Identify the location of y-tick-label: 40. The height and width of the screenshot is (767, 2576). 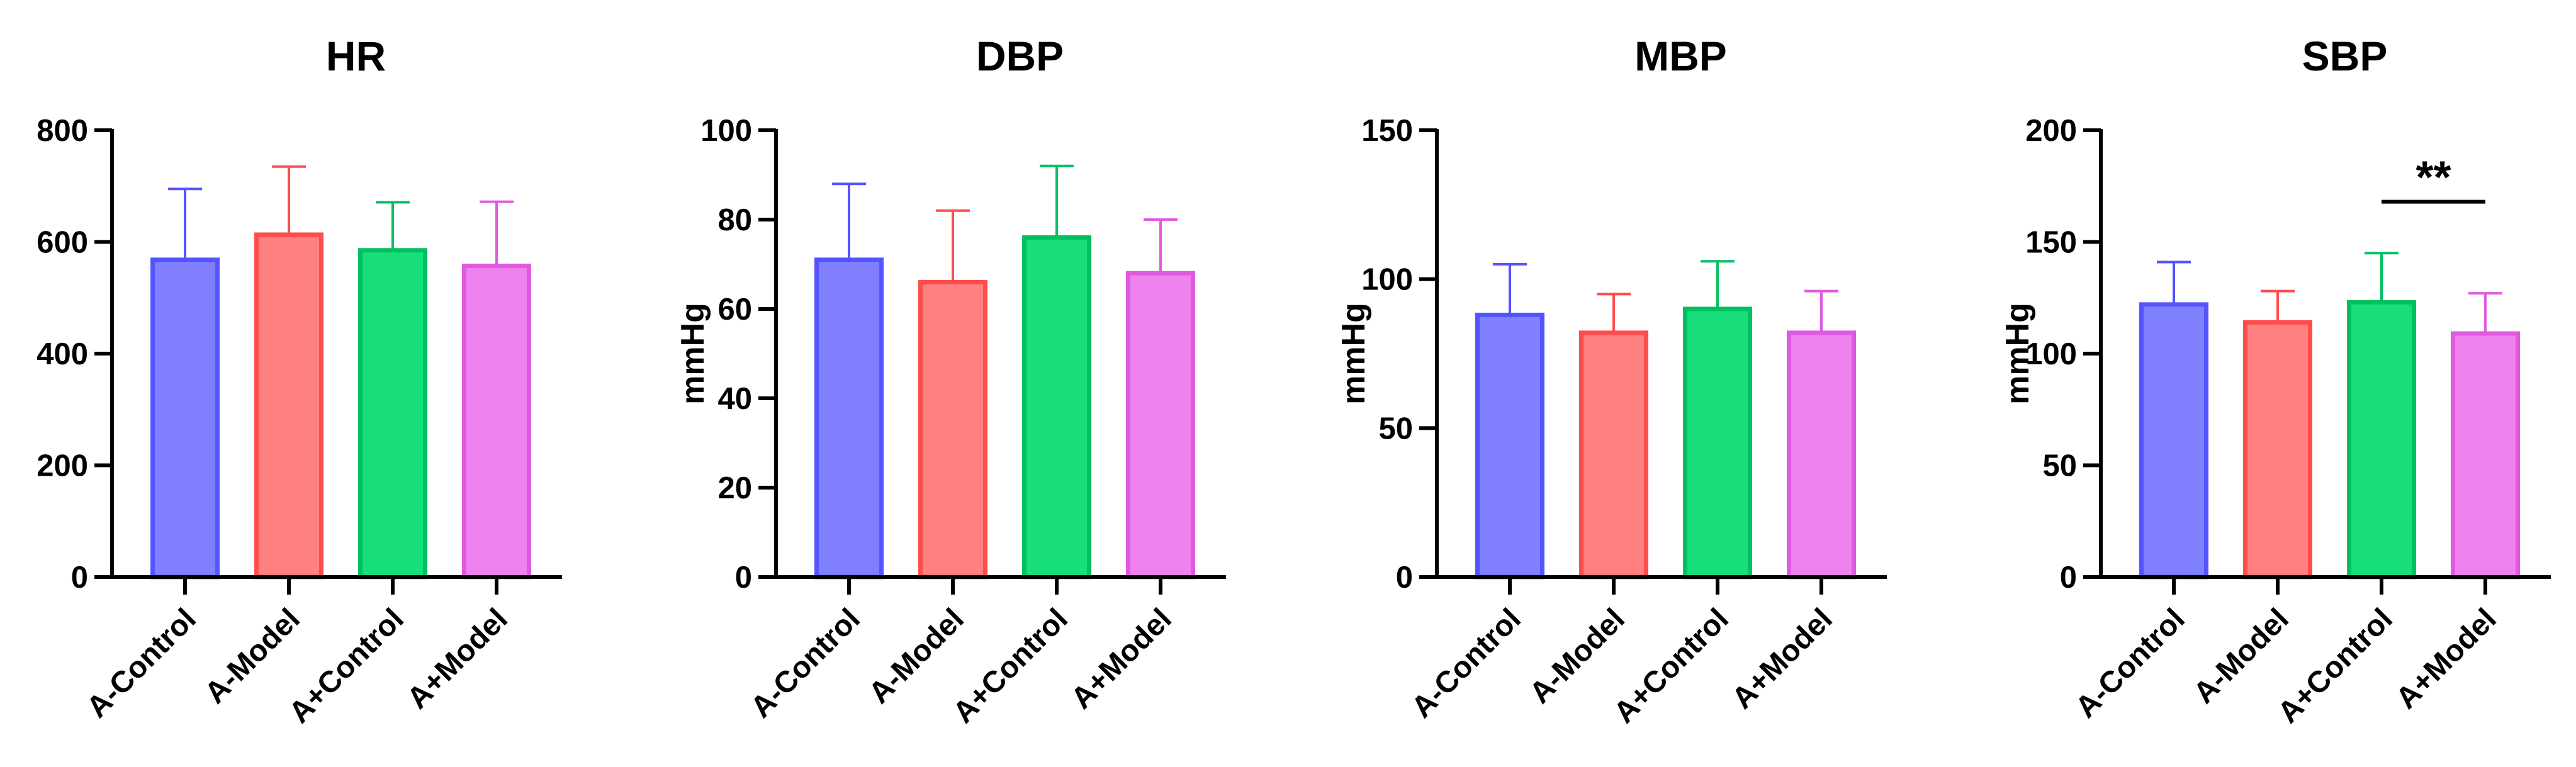
(734, 399).